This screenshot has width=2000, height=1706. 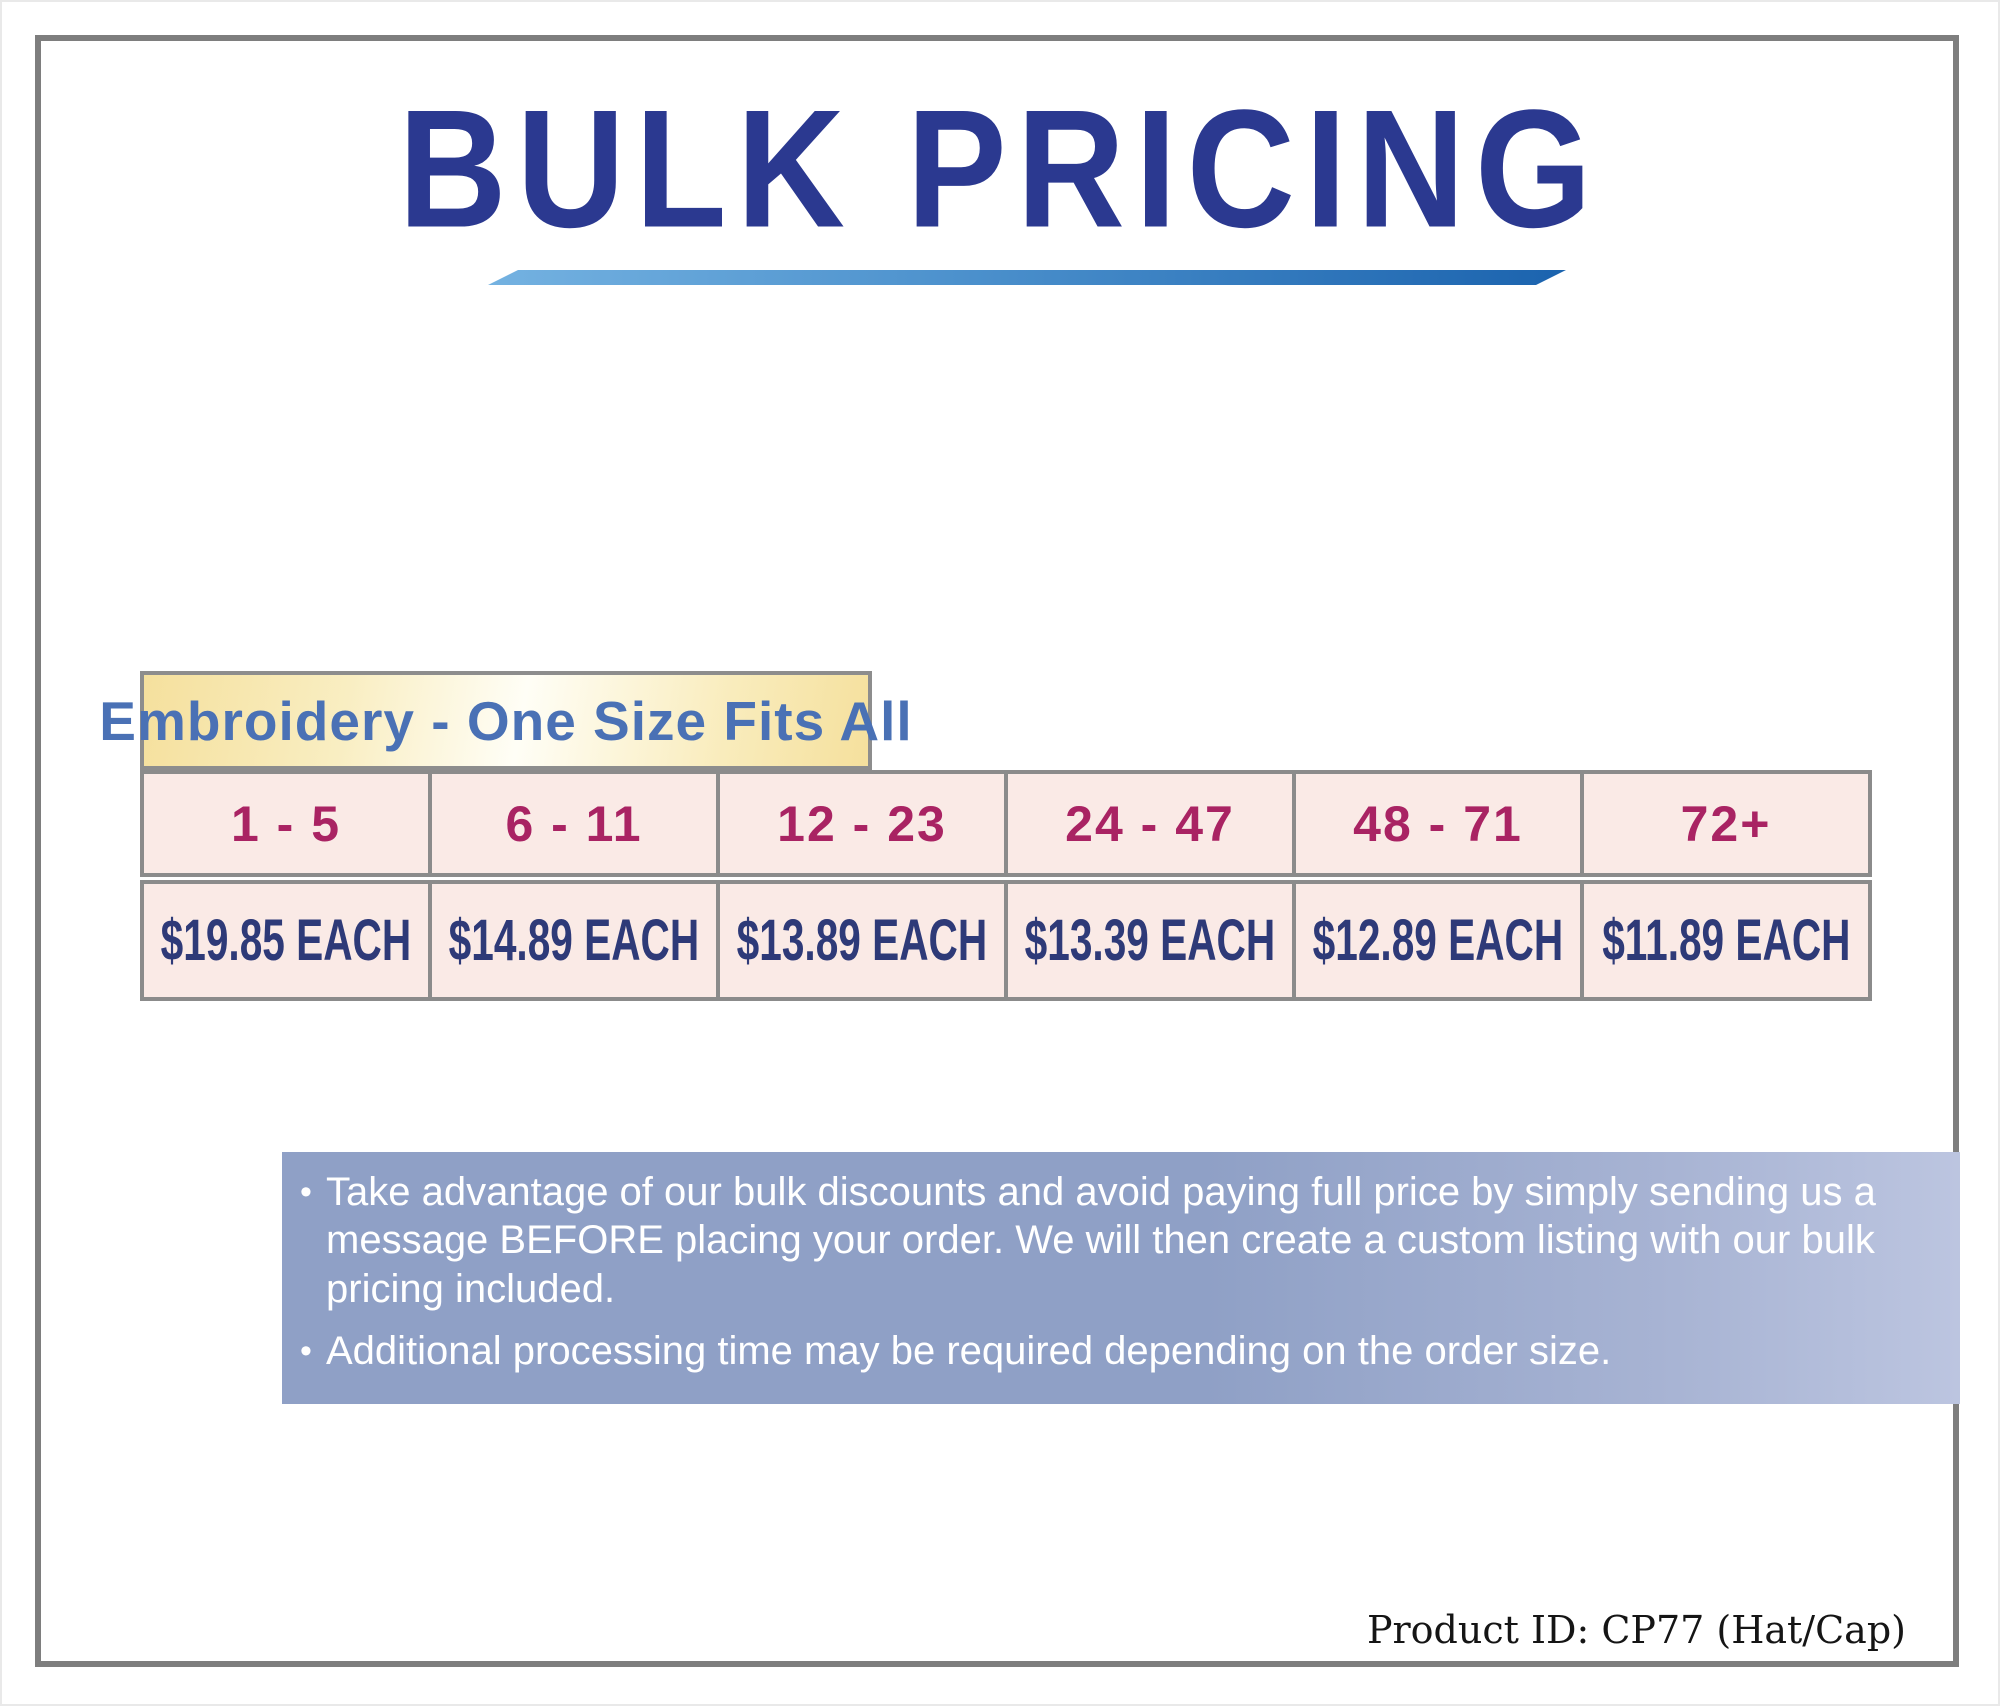 I want to click on product-id-label: Product ID: CP77 (Hat/Cap), so click(x=1636, y=1630).